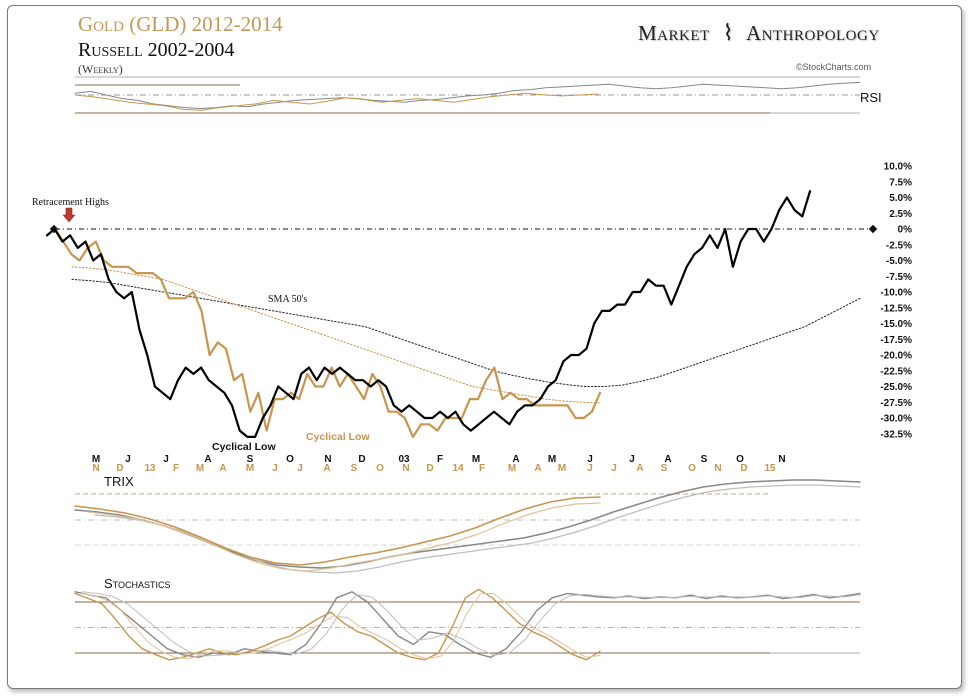  Describe the element at coordinates (896, 308) in the screenshot. I see `y-tick-label: -12.5%` at that location.